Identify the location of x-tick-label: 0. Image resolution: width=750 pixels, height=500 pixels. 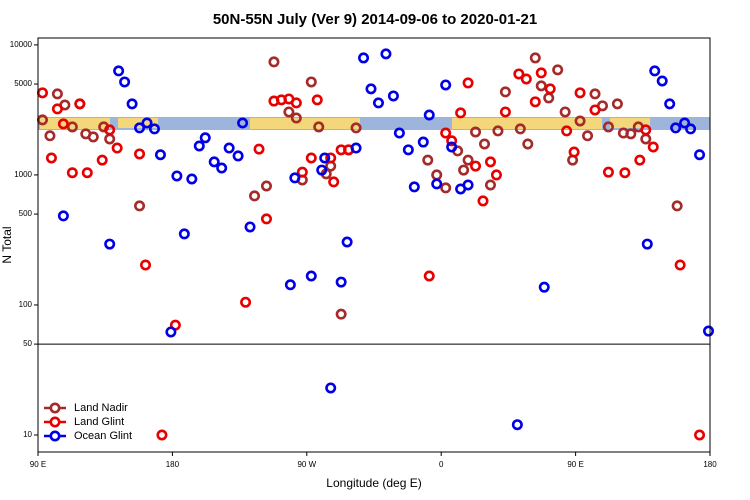
(441, 464).